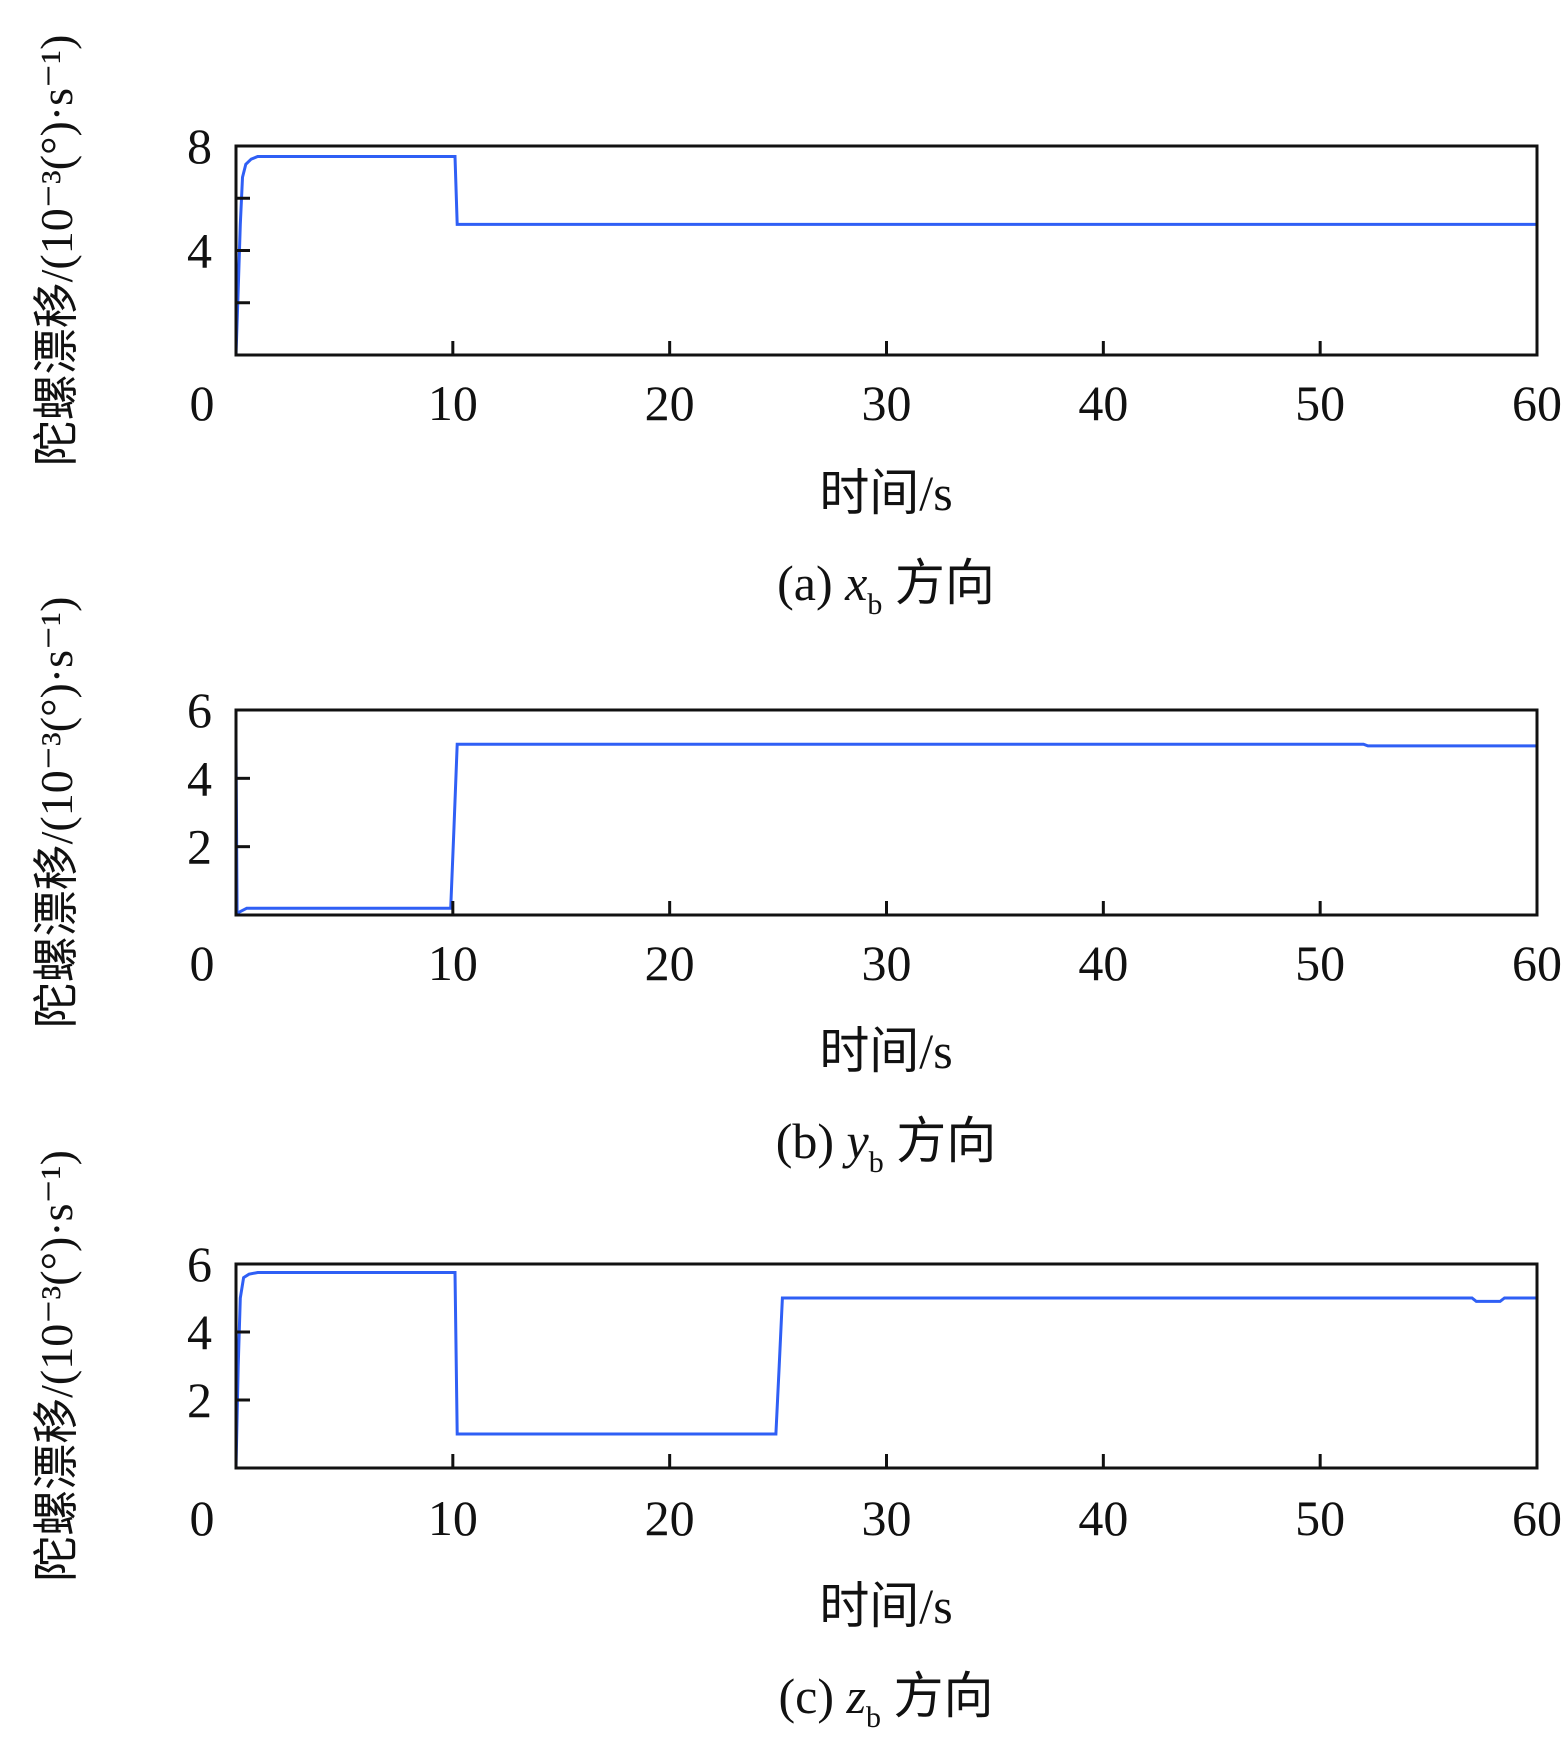 The width and height of the screenshot is (1568, 1755). I want to click on caption-b: (b) yb 方向, so click(886, 1146).